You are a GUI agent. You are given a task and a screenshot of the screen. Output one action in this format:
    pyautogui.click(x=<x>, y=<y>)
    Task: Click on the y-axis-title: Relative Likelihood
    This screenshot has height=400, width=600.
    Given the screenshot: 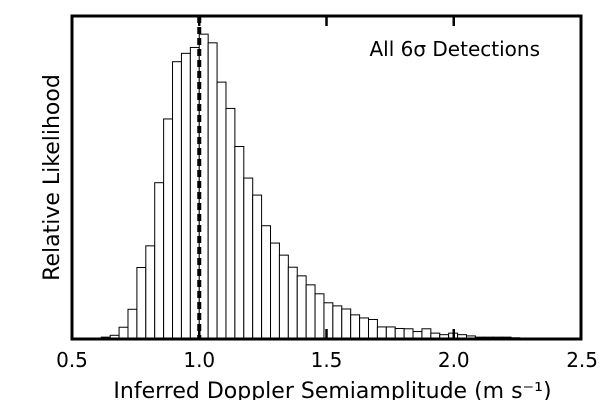 What is the action you would take?
    pyautogui.click(x=52, y=177)
    